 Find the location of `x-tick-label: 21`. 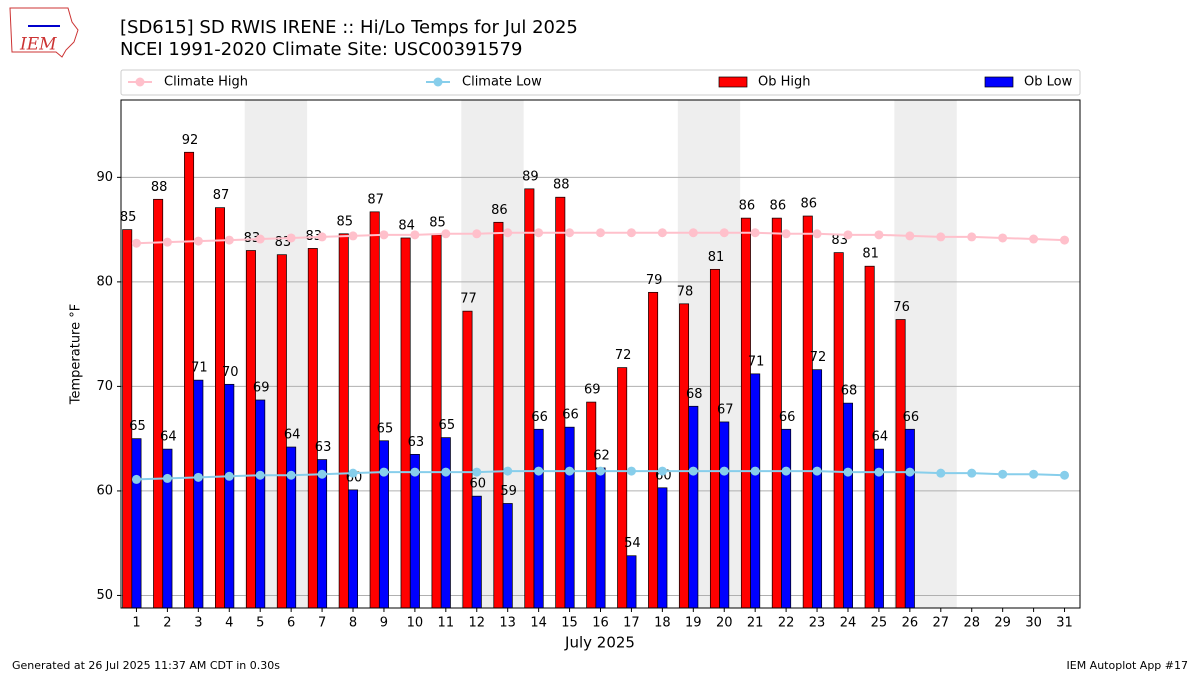

x-tick-label: 21 is located at coordinates (755, 623).